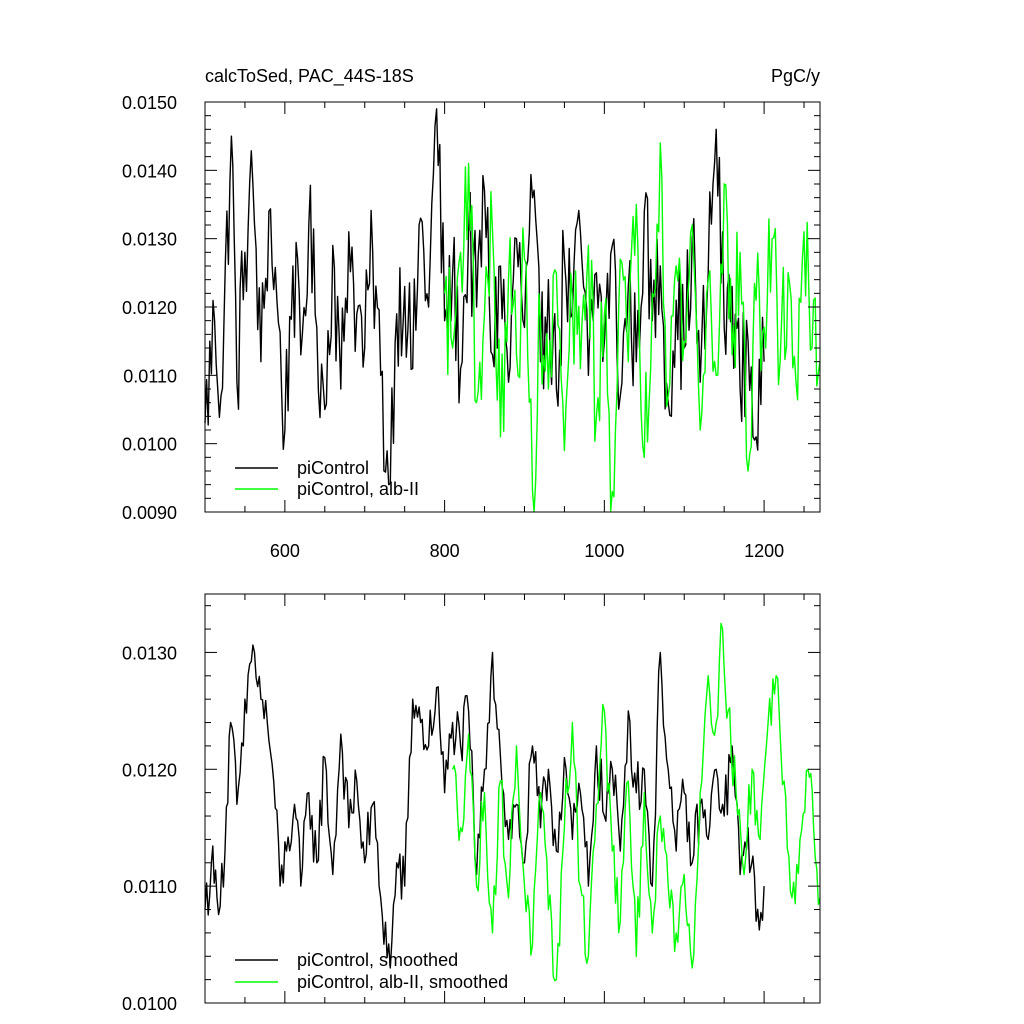 The image size is (1024, 1024). Describe the element at coordinates (333, 468) in the screenshot. I see `legend-label: piControl` at that location.